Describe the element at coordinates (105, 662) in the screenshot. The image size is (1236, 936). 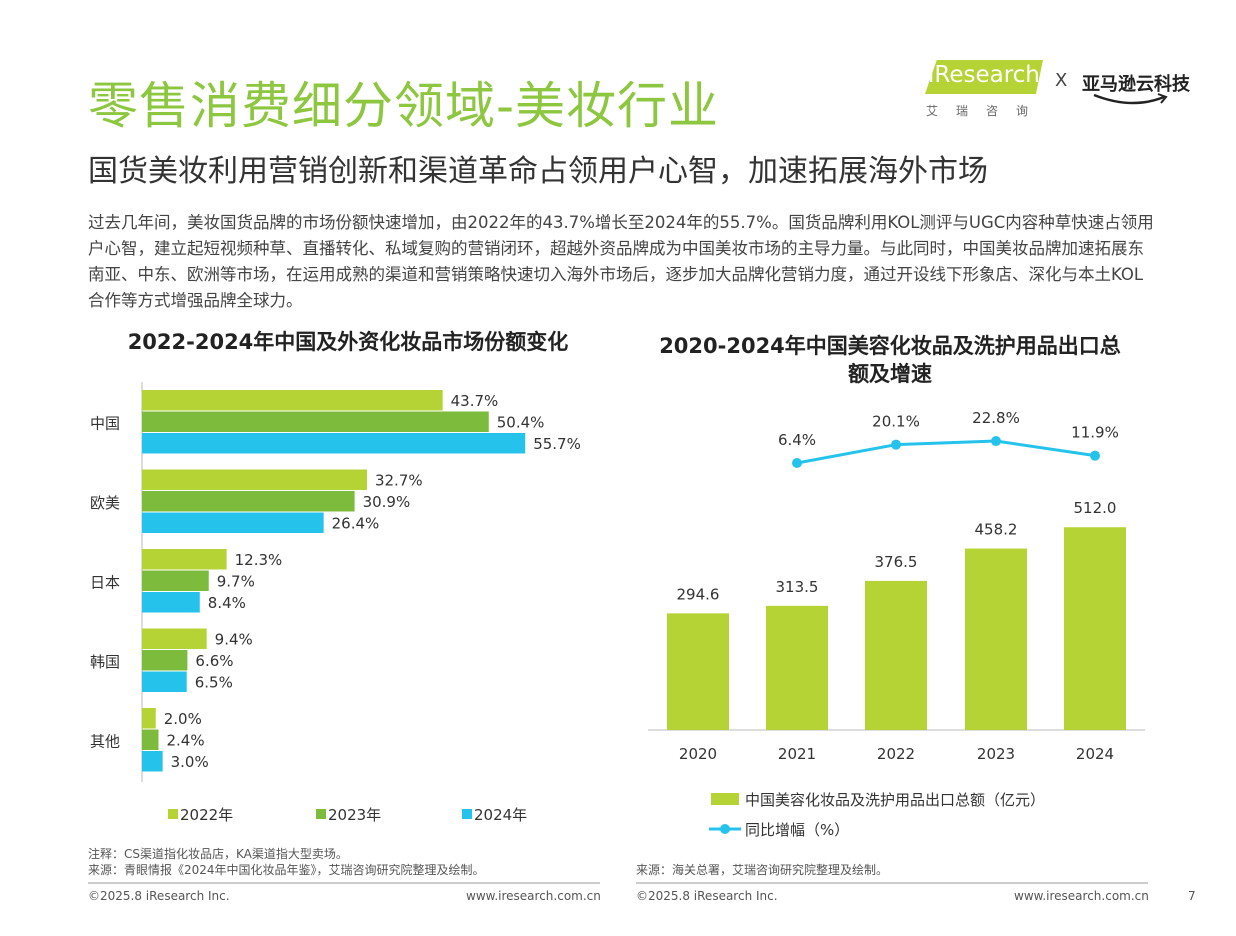
I see `category-label: 韩国` at that location.